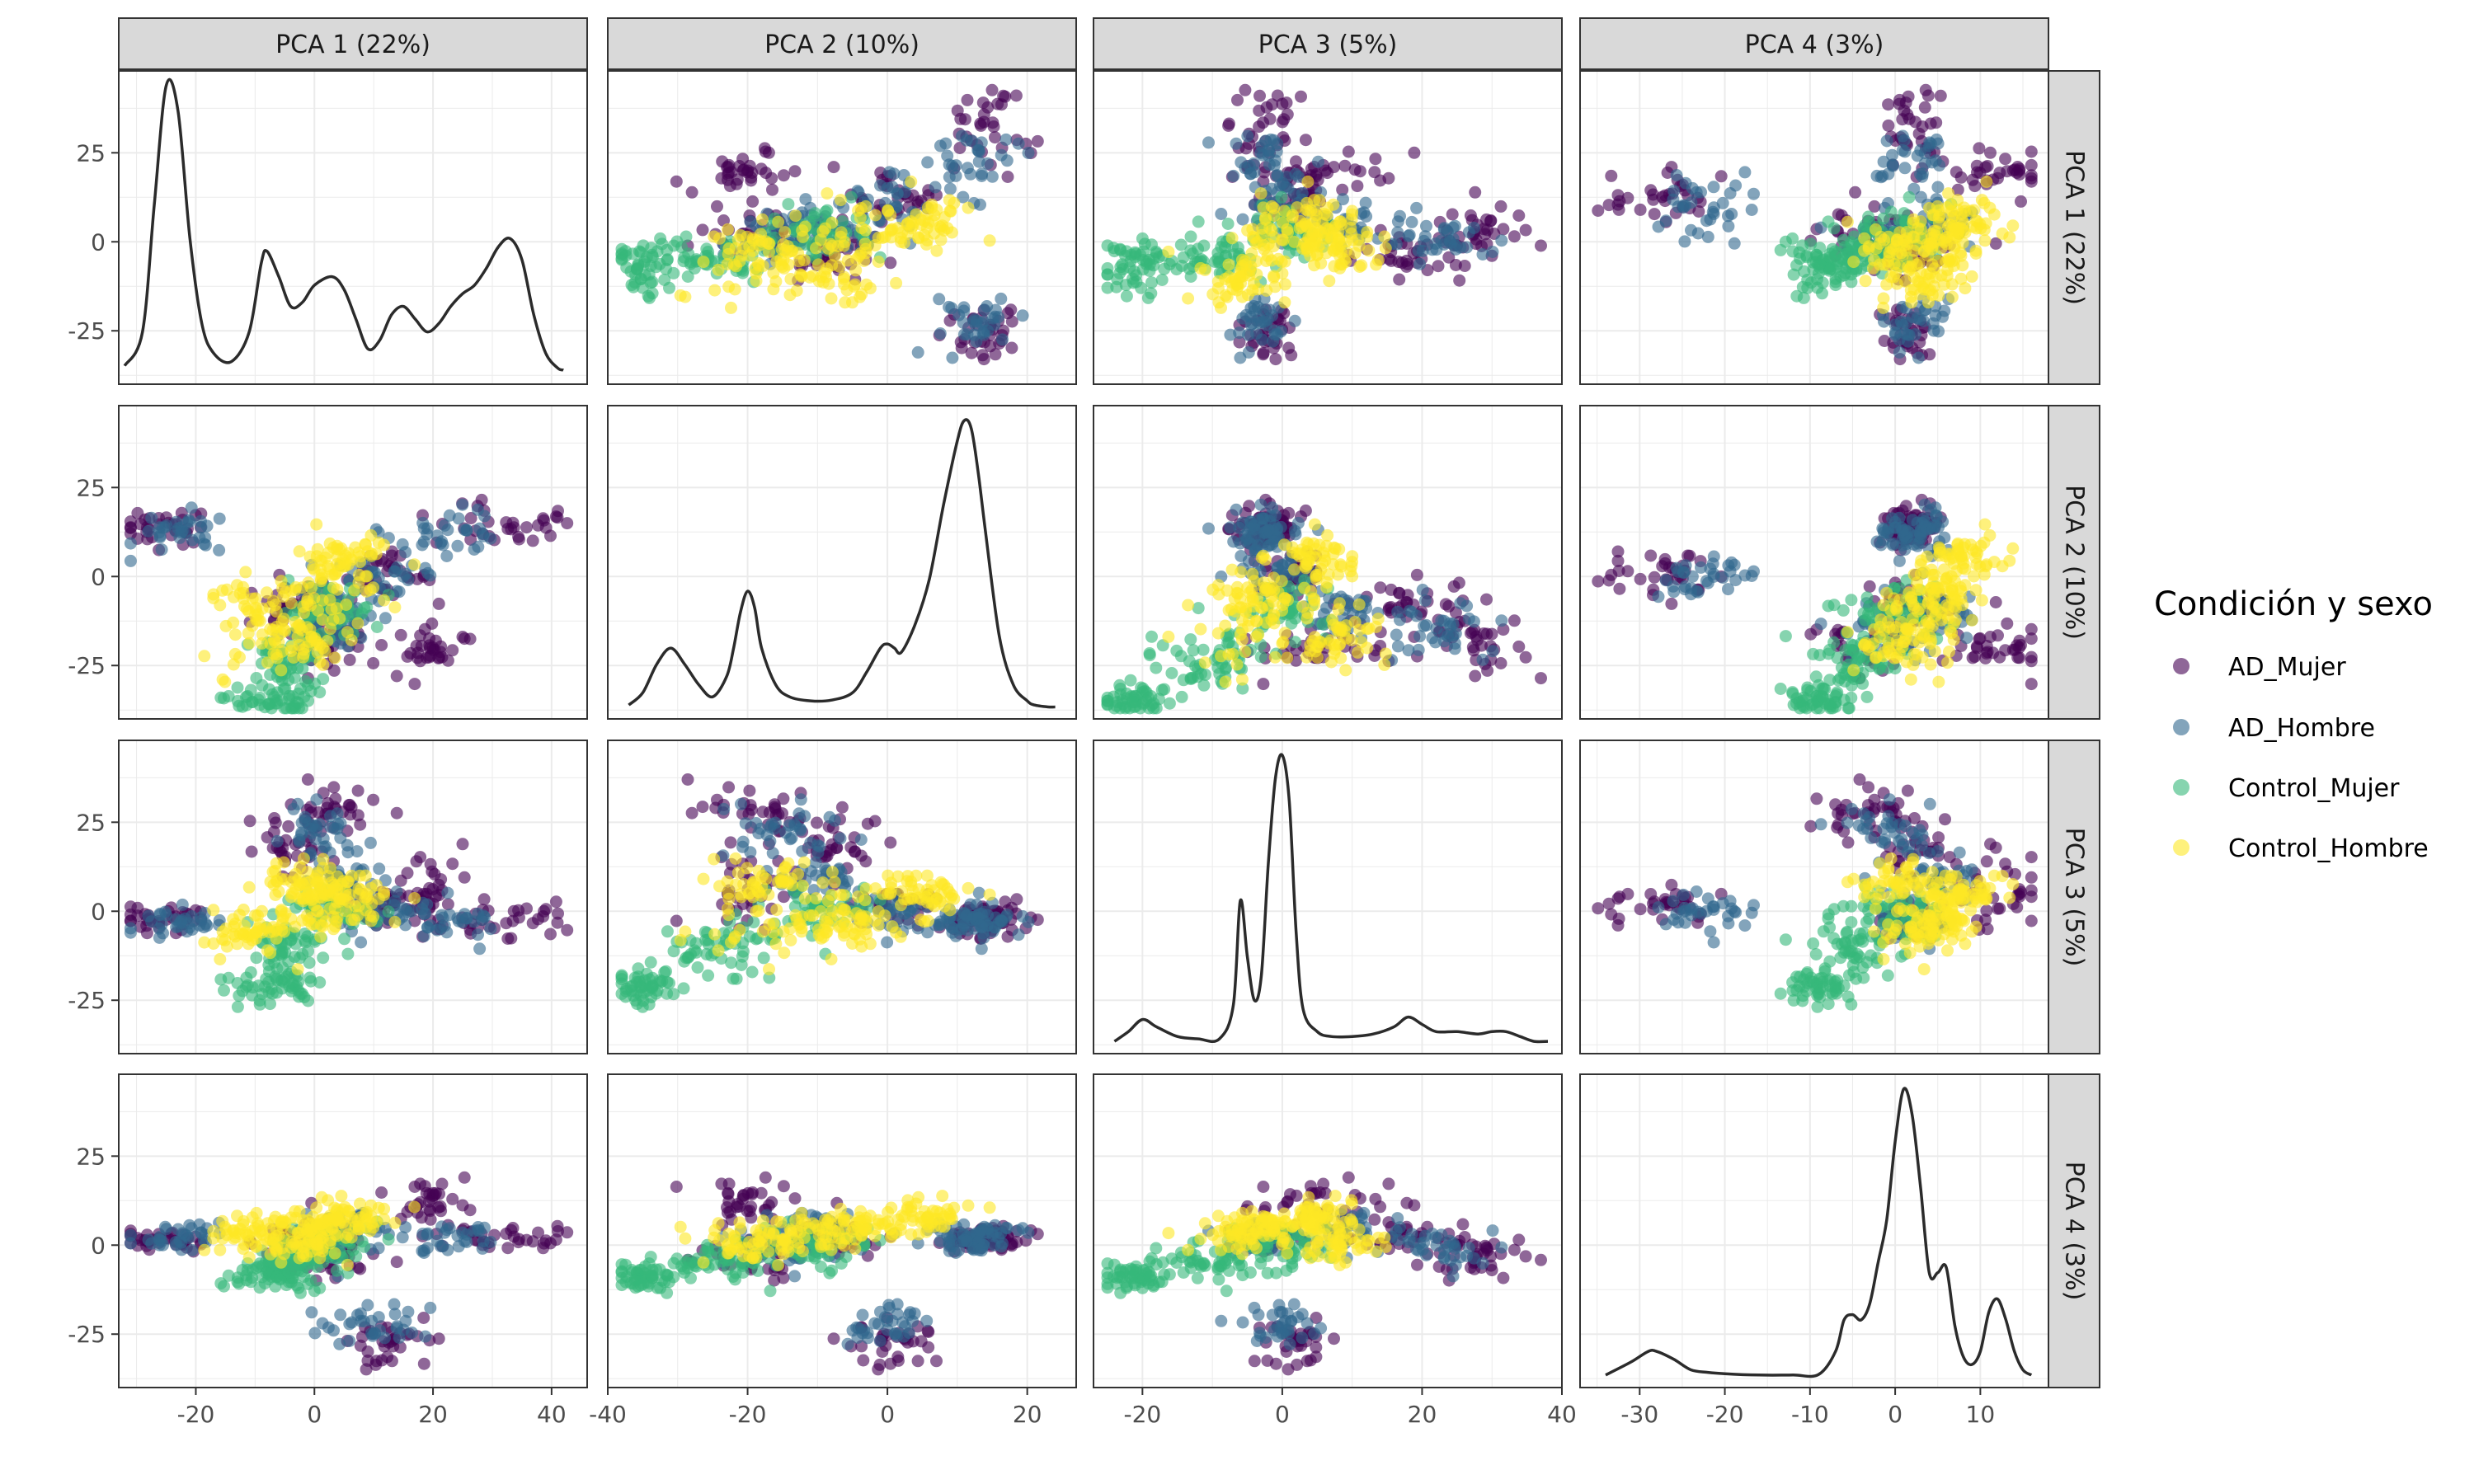  I want to click on right-strip-label-4: PCA 4 (3%), so click(2074, 1231).